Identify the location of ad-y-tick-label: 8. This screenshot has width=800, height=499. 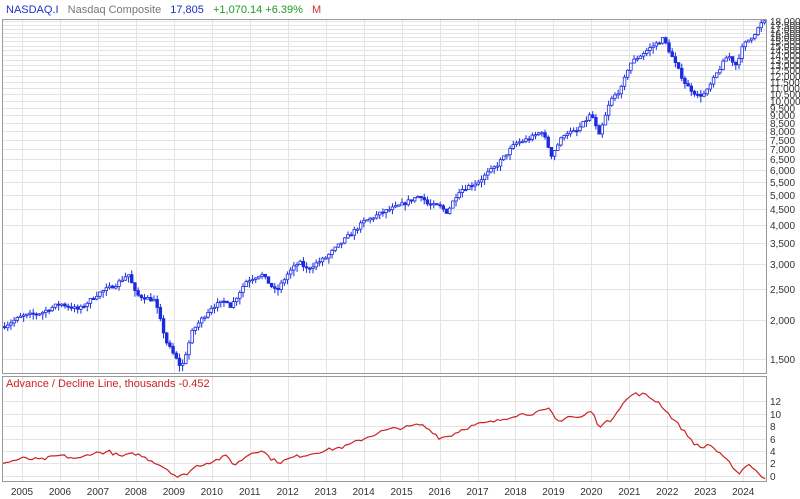
(773, 427).